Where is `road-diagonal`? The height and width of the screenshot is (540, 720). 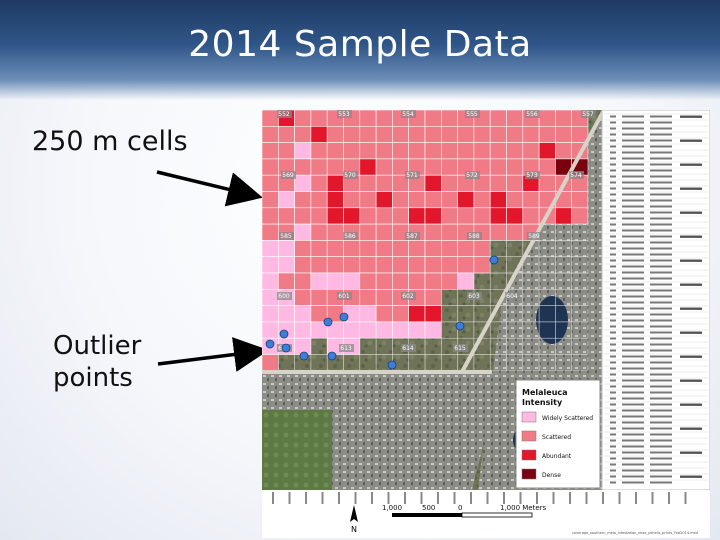
road-diagonal is located at coordinates (533, 241).